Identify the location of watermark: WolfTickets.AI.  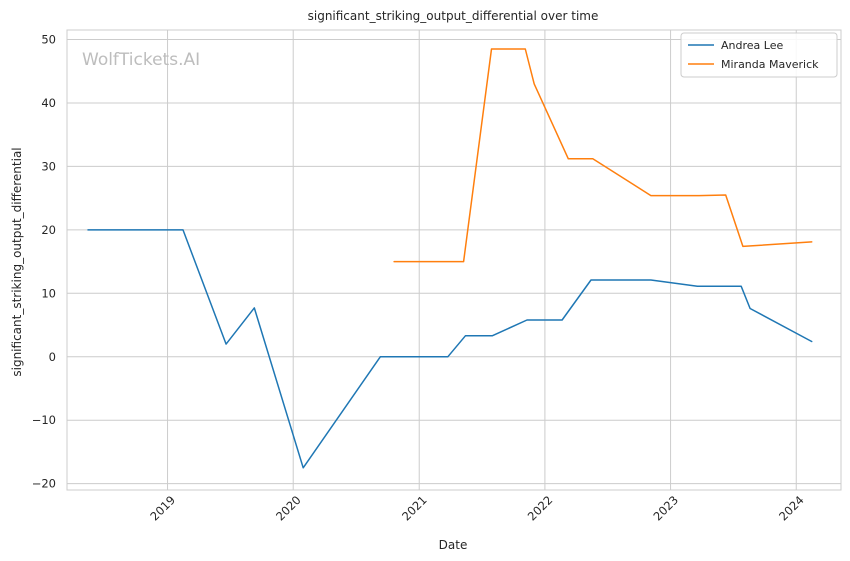
(141, 60).